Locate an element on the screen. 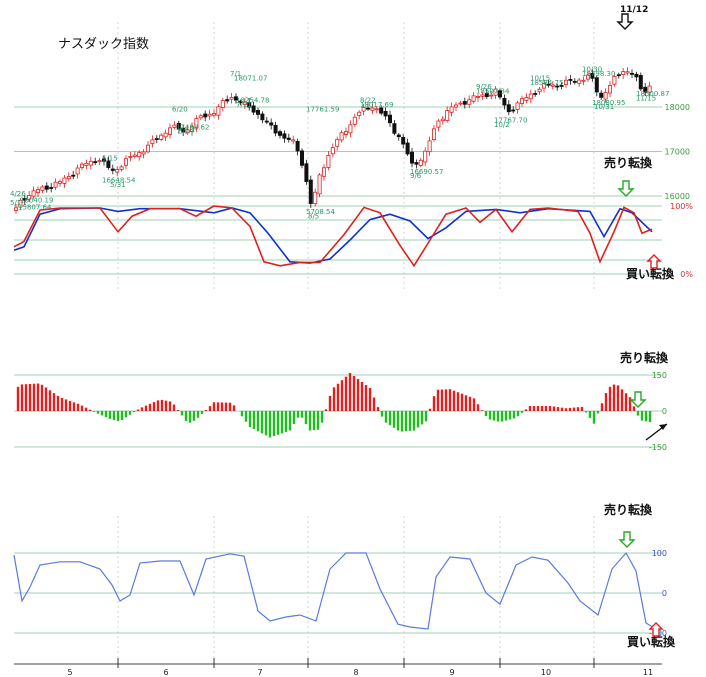 This screenshot has height=677, width=706. price-annotation: 5/31 is located at coordinates (118, 185).